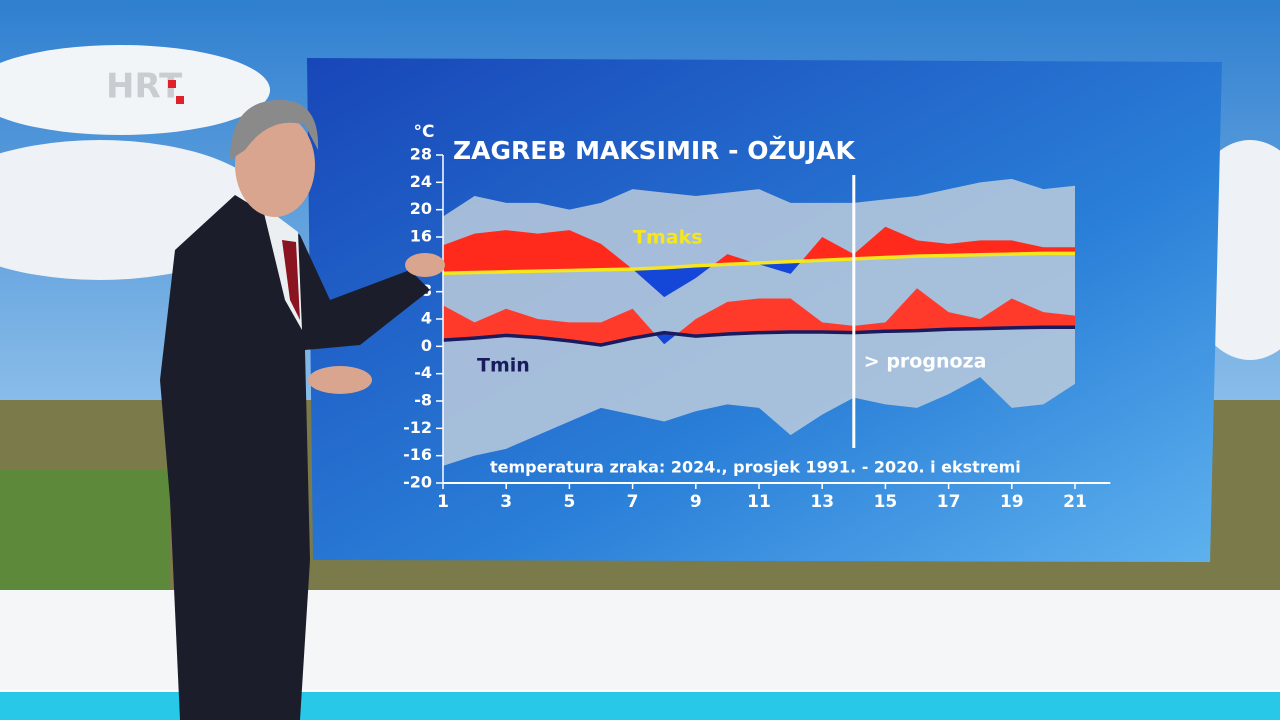 The image size is (1280, 720). I want to click on head, so click(275, 165).